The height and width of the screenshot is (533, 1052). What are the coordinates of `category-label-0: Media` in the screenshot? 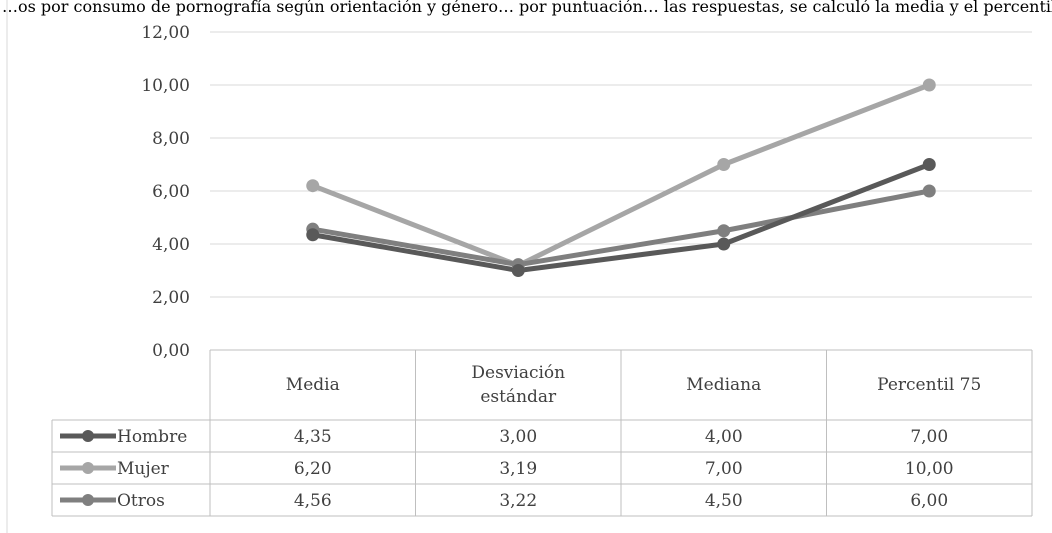 It's located at (313, 385).